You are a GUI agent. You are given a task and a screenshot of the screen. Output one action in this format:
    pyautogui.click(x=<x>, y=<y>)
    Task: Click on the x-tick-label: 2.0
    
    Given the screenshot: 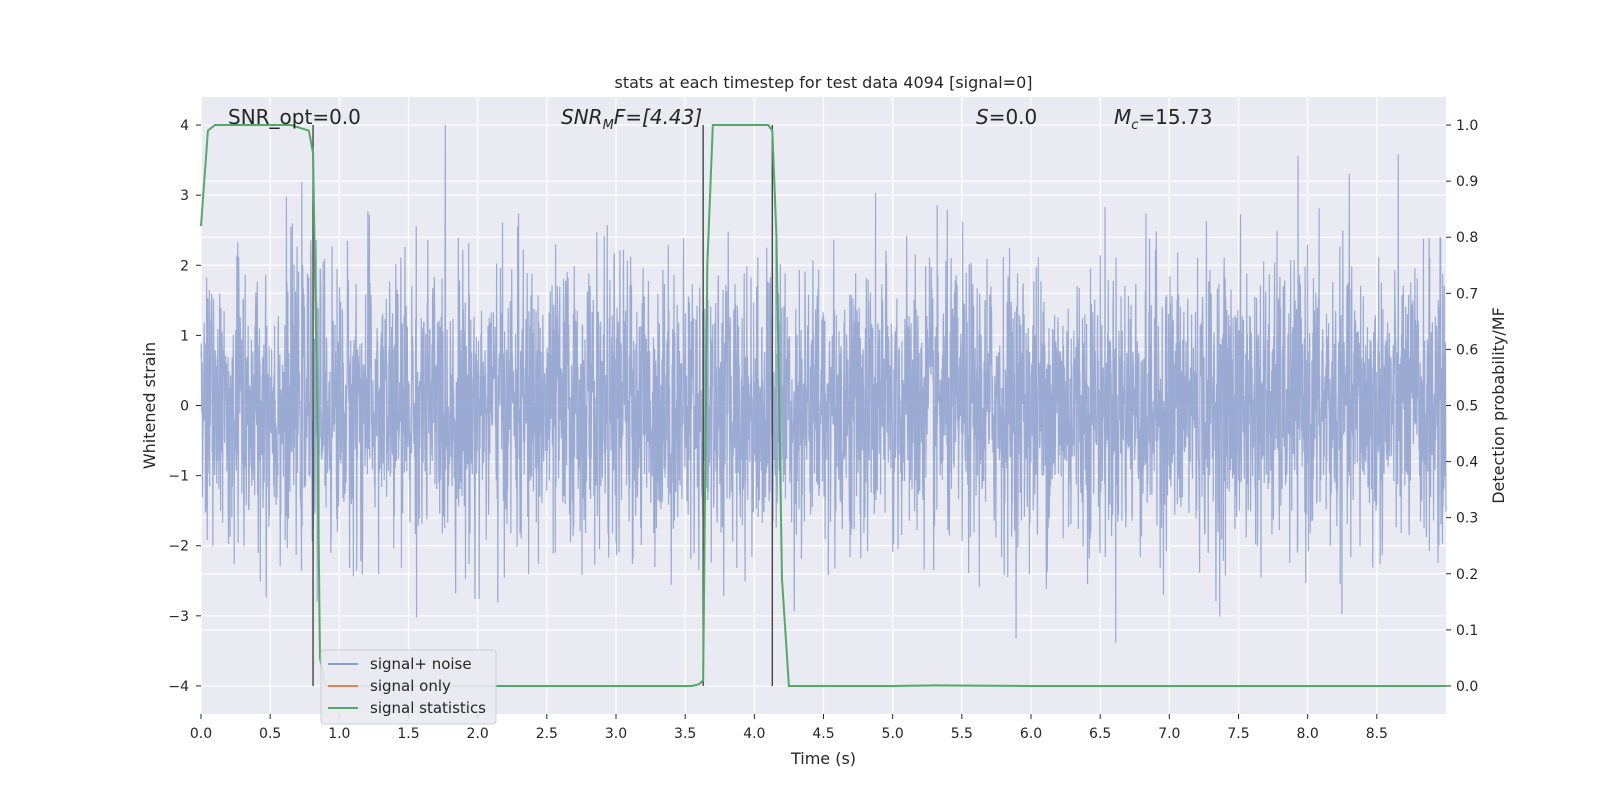 What is the action you would take?
    pyautogui.click(x=478, y=734)
    